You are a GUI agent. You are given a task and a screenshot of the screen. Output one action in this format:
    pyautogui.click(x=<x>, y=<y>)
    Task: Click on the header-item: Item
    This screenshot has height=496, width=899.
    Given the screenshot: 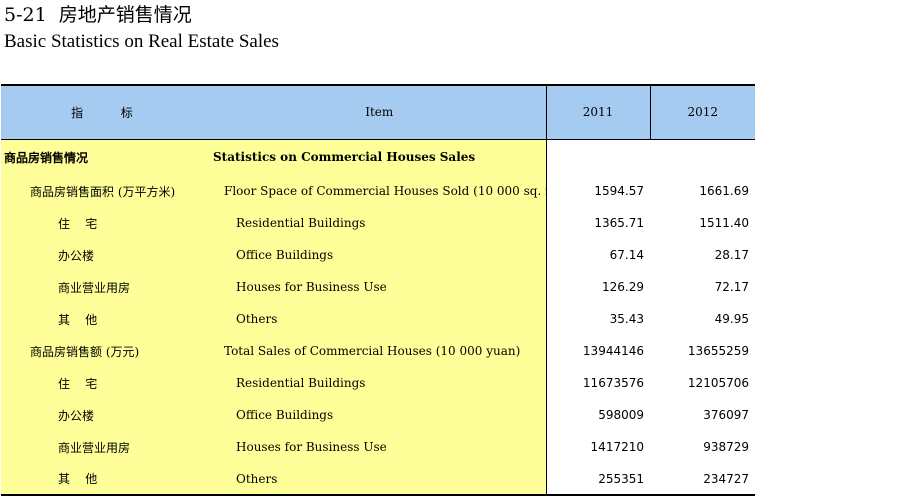 What is the action you would take?
    pyautogui.click(x=379, y=112)
    